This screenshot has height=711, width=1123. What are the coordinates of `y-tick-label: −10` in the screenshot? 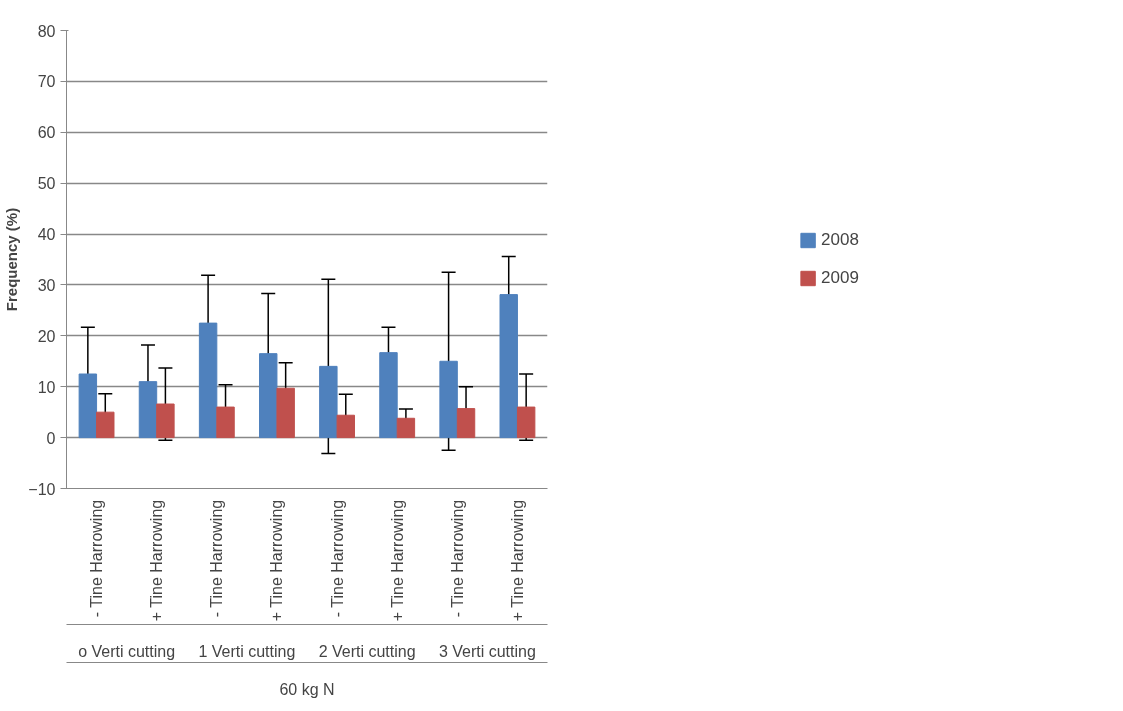 It's located at (42, 489).